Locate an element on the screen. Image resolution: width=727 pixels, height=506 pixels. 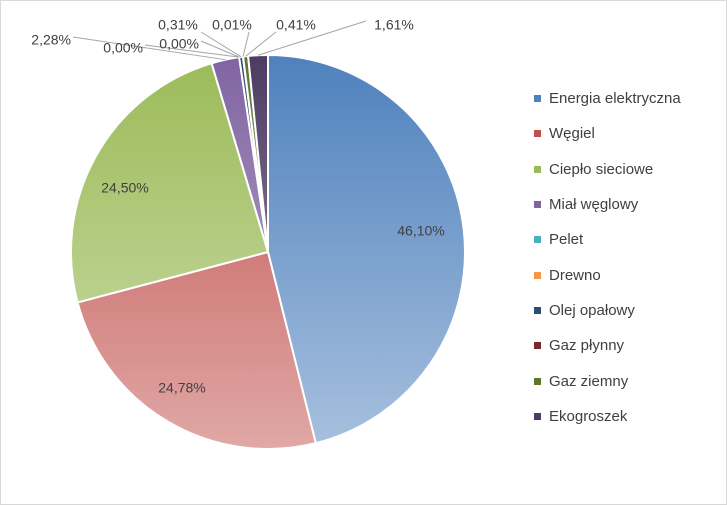
data-label-pelet: 0,00% is located at coordinates (123, 48).